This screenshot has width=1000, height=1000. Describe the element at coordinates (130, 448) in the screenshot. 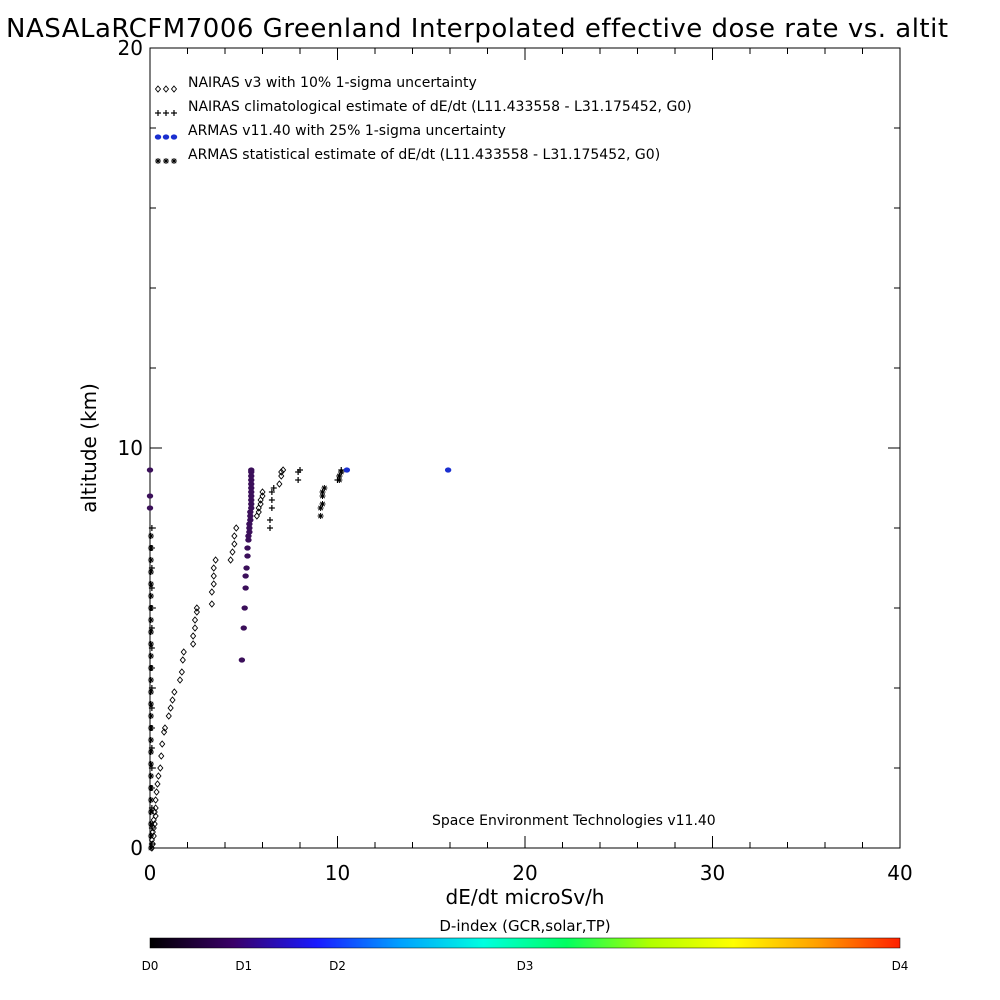

I see `y-tick-label: 10` at that location.